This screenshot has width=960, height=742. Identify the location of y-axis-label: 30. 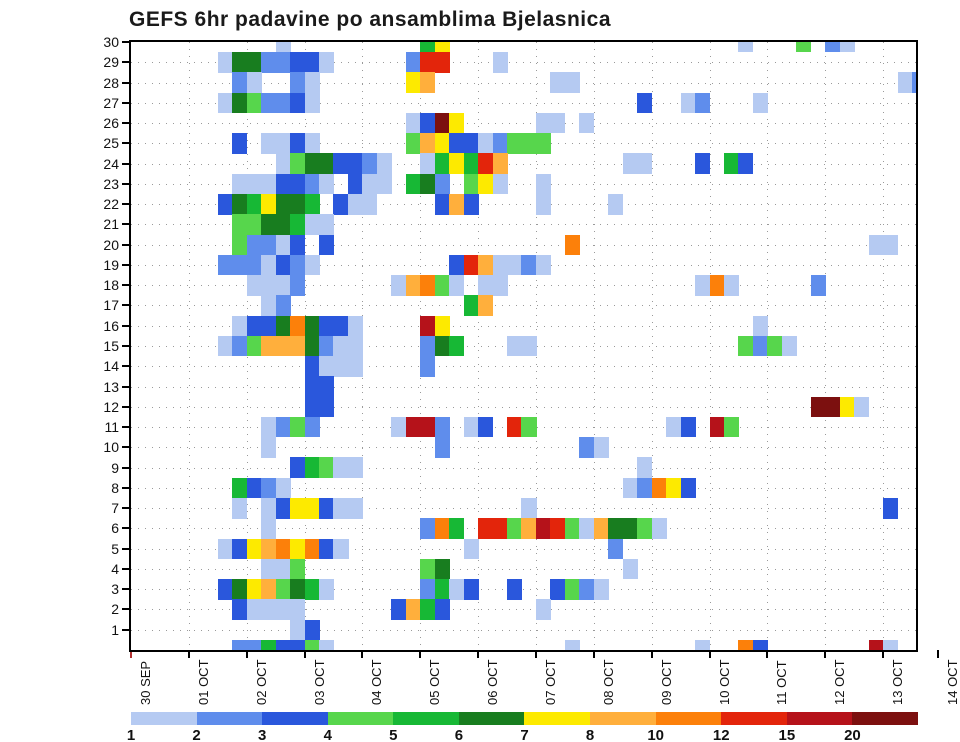
(111, 42).